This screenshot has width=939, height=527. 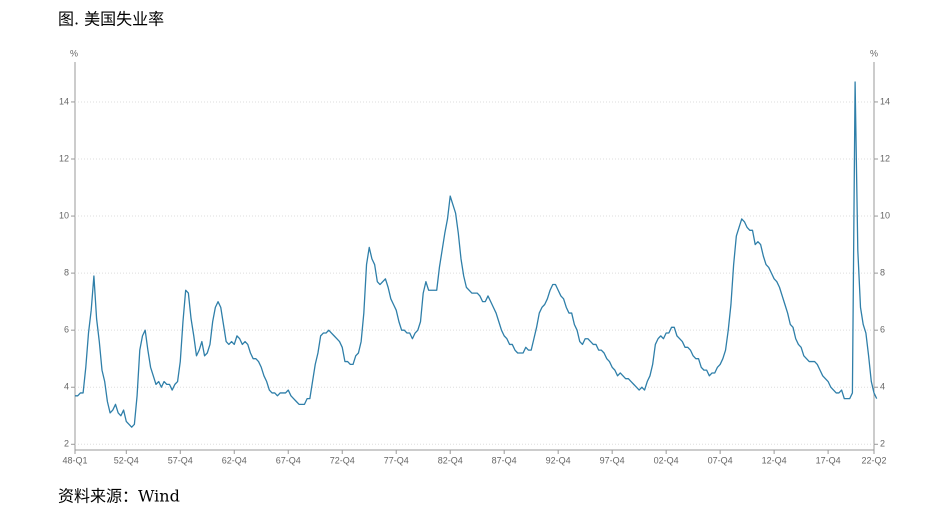 I want to click on x-tick-label: 02-Q4, so click(x=666, y=460).